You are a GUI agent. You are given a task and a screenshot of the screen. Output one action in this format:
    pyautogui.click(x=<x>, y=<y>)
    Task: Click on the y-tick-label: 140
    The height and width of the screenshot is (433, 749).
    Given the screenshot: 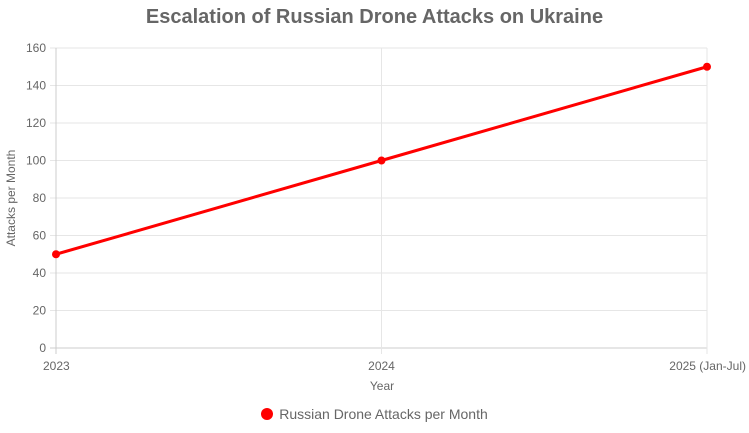 What is the action you would take?
    pyautogui.click(x=36, y=86)
    